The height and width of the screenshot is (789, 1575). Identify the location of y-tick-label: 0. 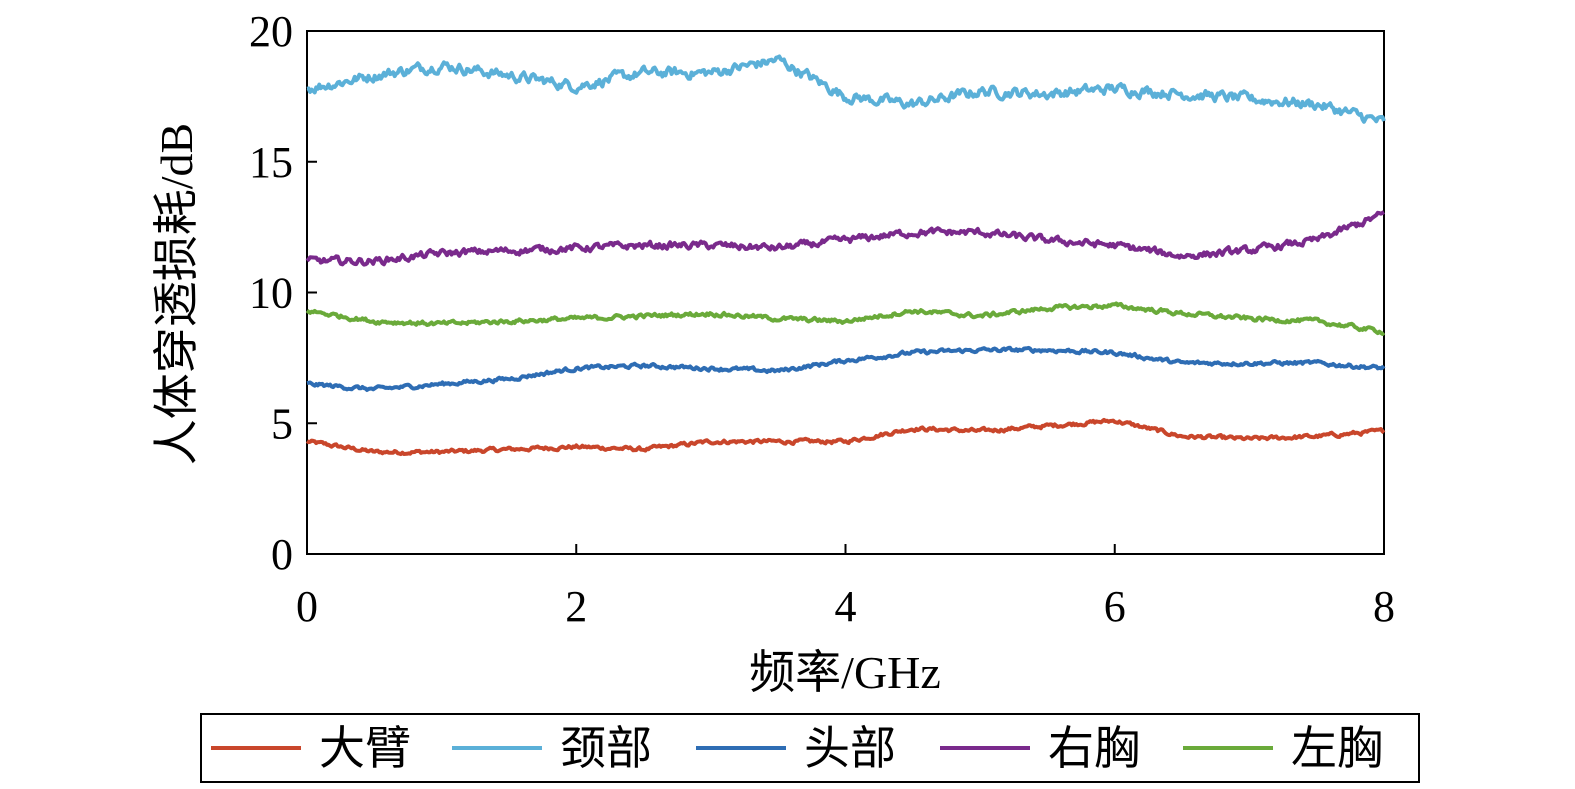
(282, 554).